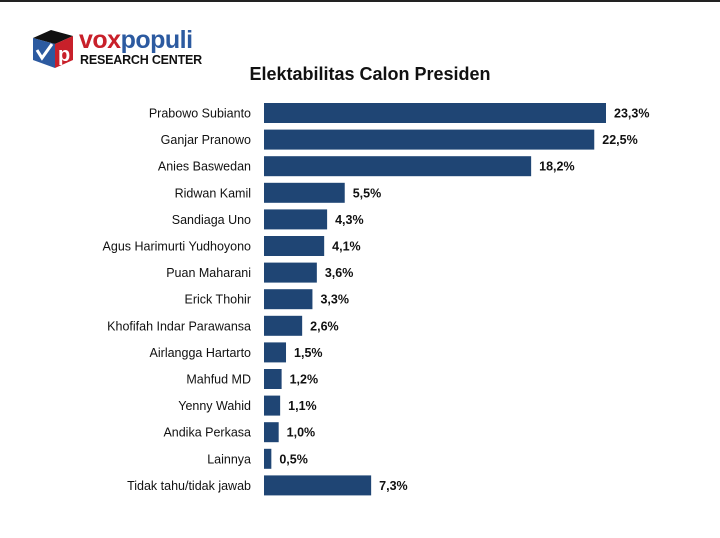 The height and width of the screenshot is (538, 720). Describe the element at coordinates (360, 1) in the screenshot. I see `top-border` at that location.